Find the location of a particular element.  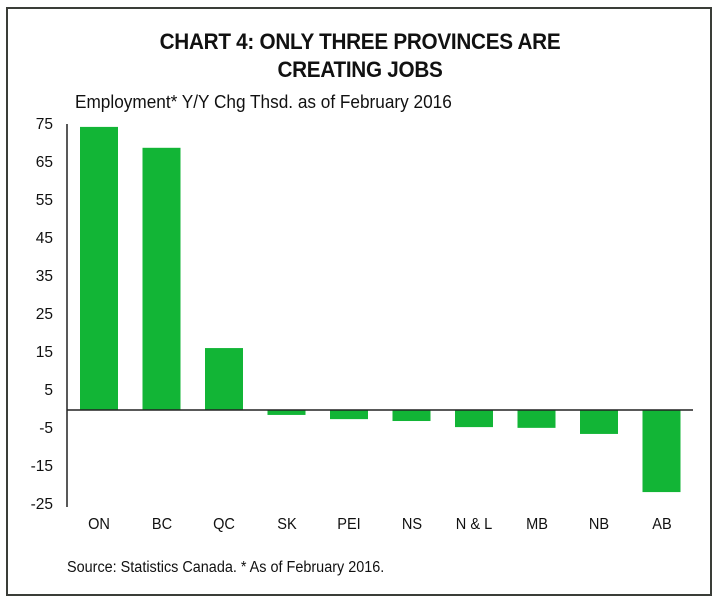

y-tick-label: 75 is located at coordinates (44, 124).